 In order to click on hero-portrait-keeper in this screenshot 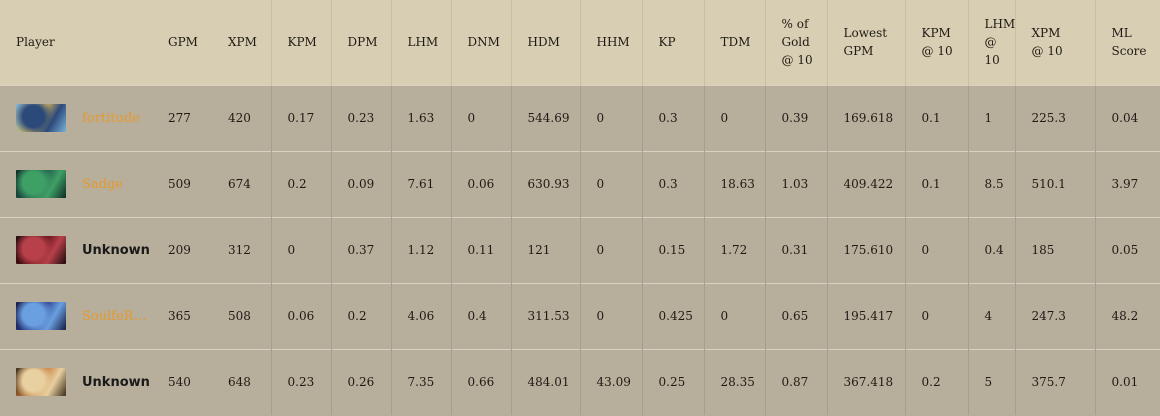, I will do `click(41, 118)`.